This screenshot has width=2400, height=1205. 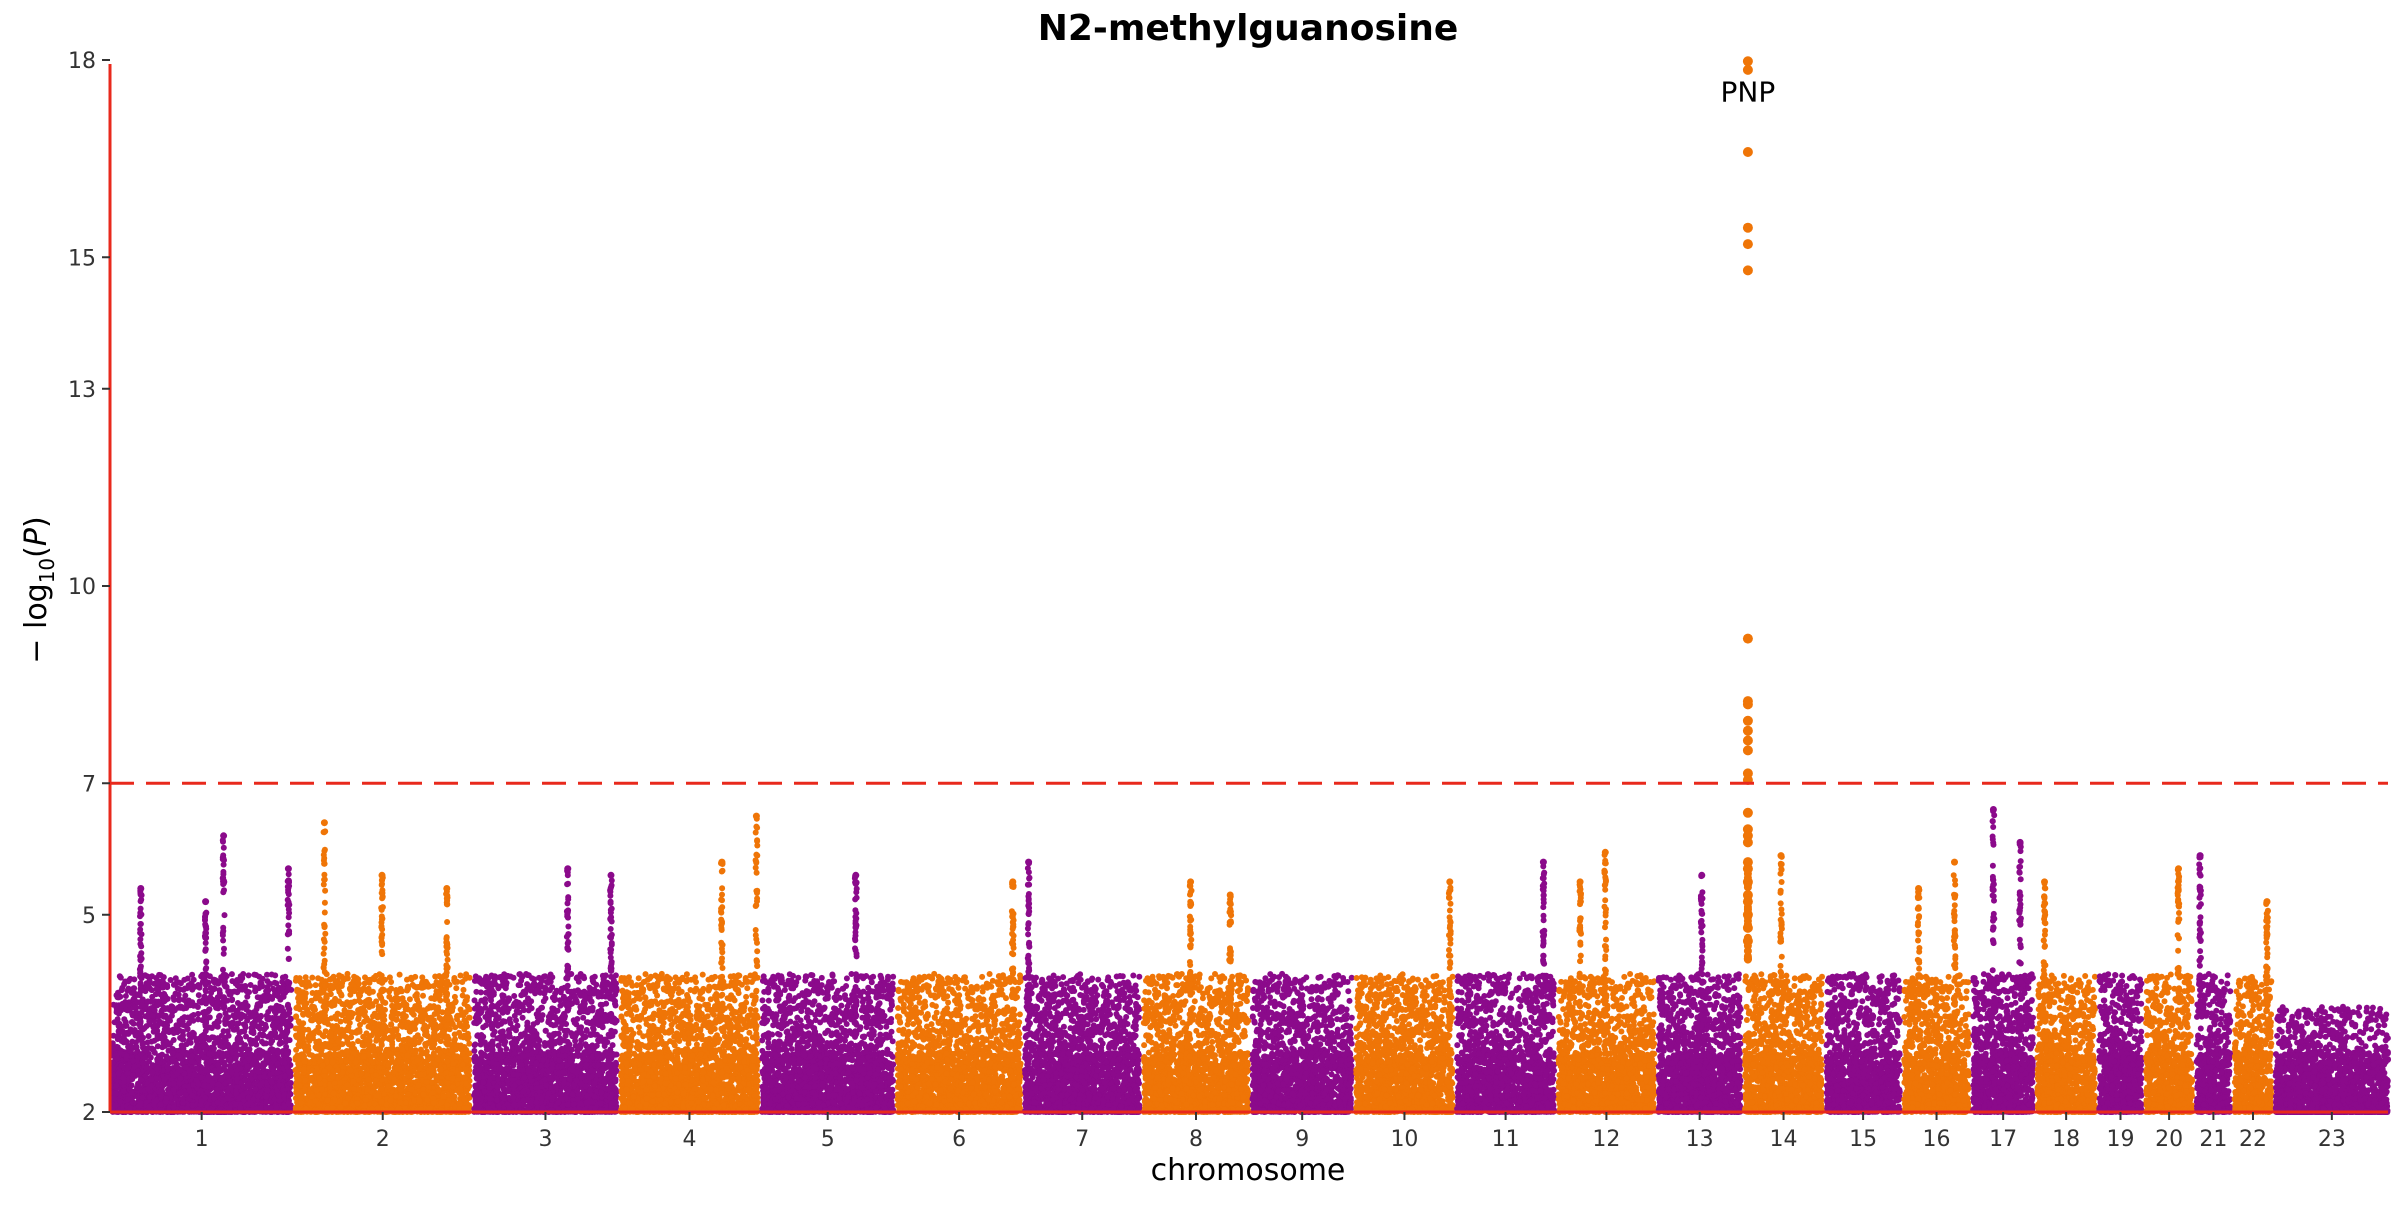 I want to click on chromosome-1-points, so click(x=202, y=1043).